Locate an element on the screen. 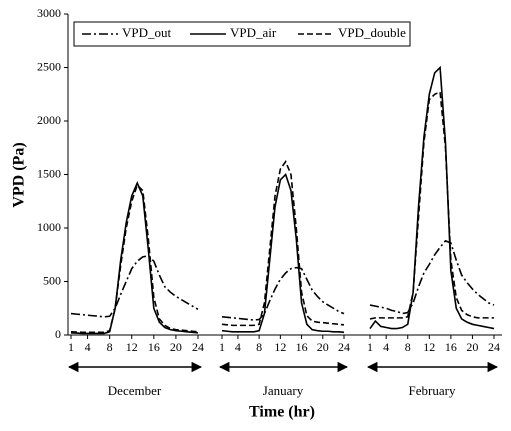 The width and height of the screenshot is (511, 431). period-label: January is located at coordinates (283, 390).